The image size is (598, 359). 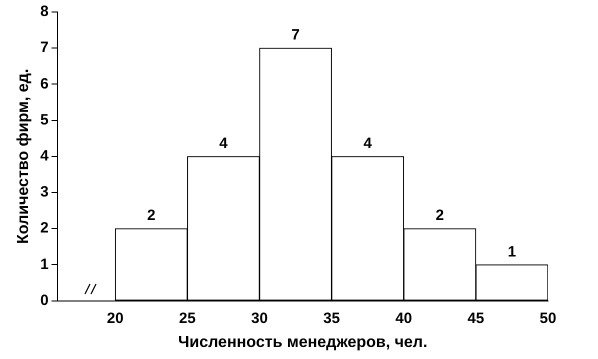 I want to click on x-tick-label: 25, so click(x=187, y=318).